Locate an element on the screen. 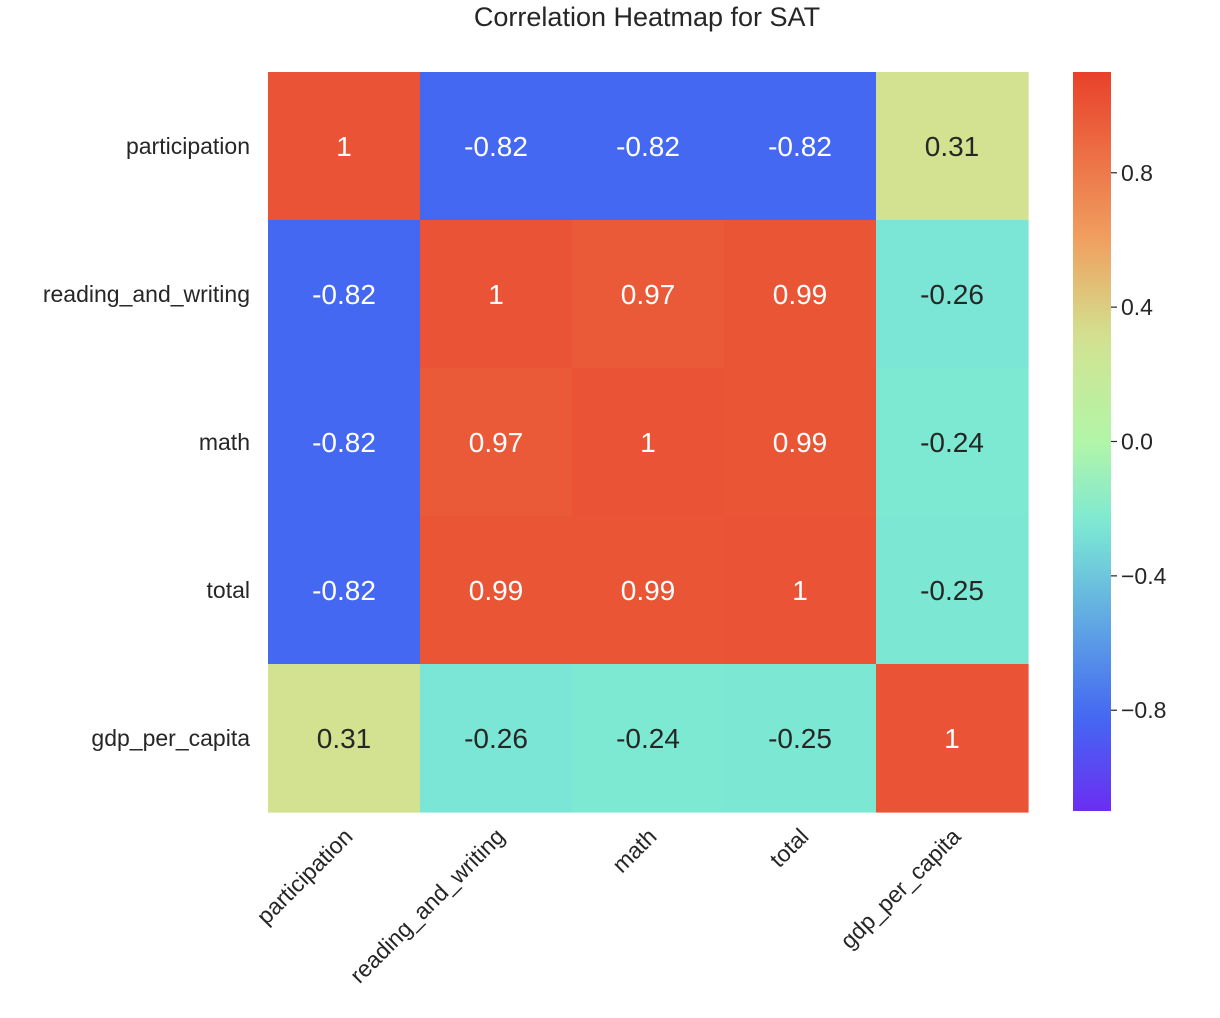 Image resolution: width=1220 pixels, height=1018 pixels. x-tick-label: participation is located at coordinates (304, 876).